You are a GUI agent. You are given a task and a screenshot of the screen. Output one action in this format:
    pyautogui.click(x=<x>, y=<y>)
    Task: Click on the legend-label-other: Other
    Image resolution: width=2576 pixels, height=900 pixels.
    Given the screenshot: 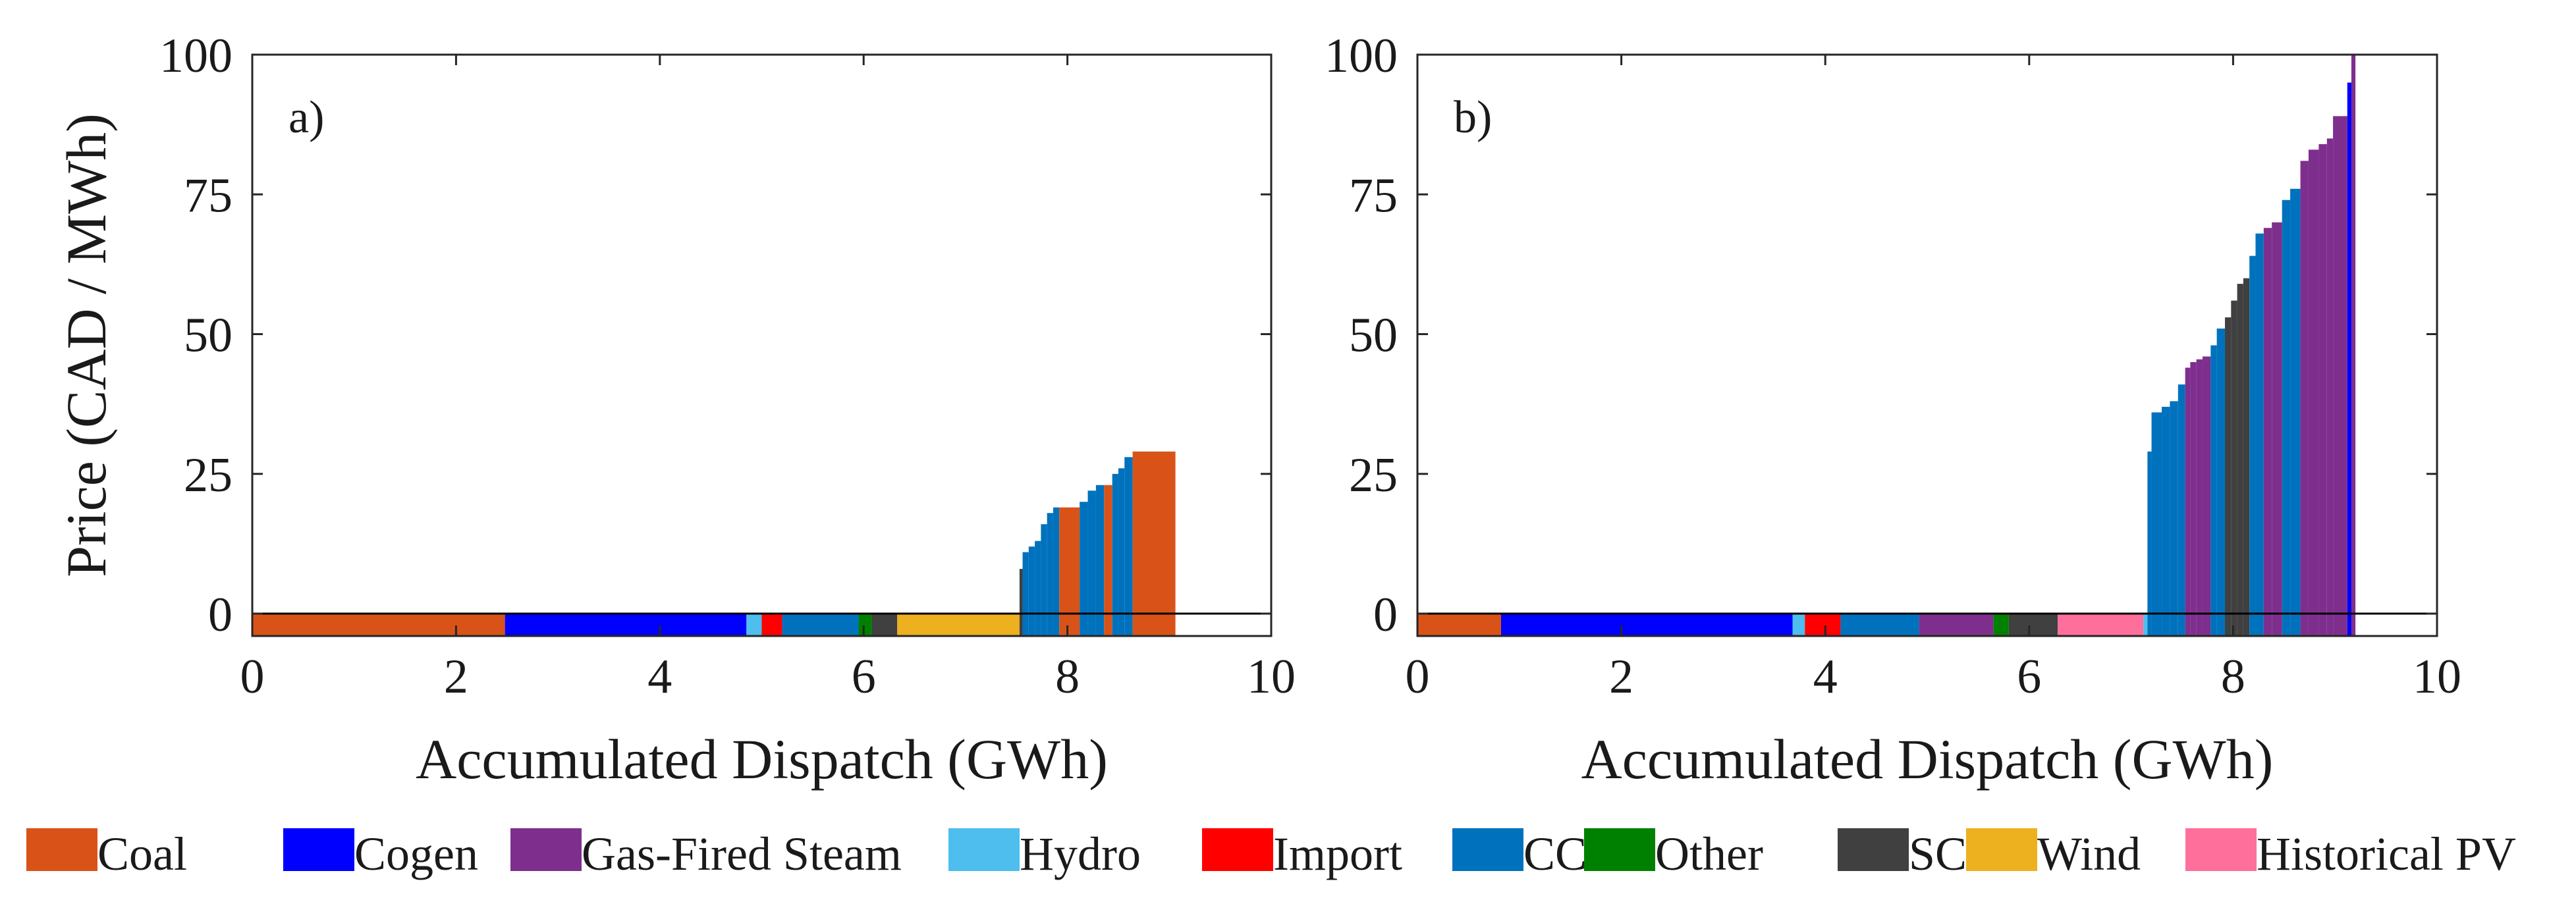 What is the action you would take?
    pyautogui.click(x=1709, y=854)
    